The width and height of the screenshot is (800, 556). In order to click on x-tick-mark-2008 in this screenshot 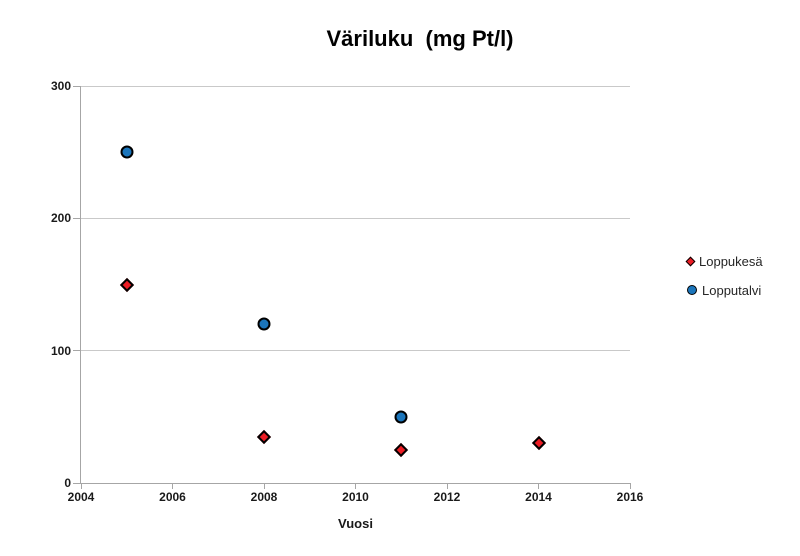, I will do `click(264, 486)`.